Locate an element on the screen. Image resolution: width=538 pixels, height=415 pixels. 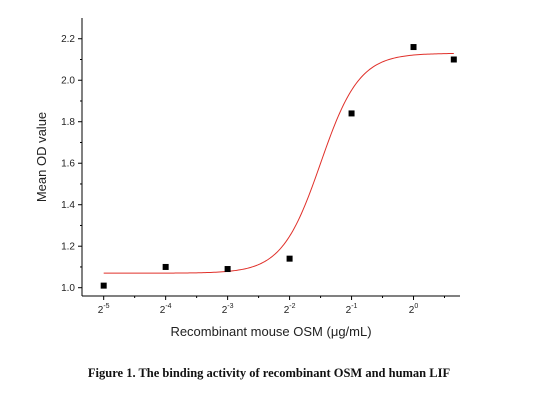
x-tick-label: 20 is located at coordinates (414, 309).